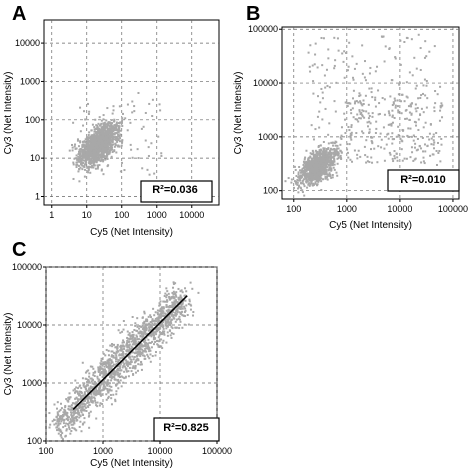 The height and width of the screenshot is (470, 468). I want to click on r2-annotation-a: R²=0.036, so click(175, 190).